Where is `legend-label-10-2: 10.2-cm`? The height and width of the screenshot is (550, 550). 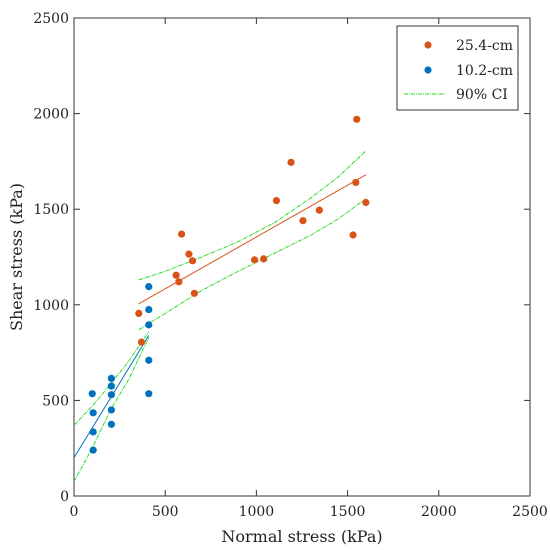
legend-label-10-2: 10.2-cm is located at coordinates (484, 71).